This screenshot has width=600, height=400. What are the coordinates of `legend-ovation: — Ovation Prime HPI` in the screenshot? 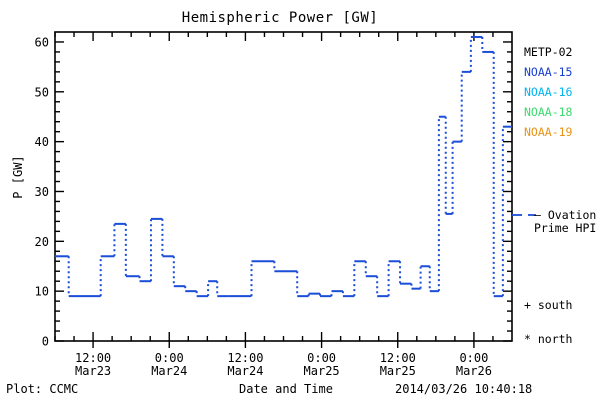 It's located at (565, 222).